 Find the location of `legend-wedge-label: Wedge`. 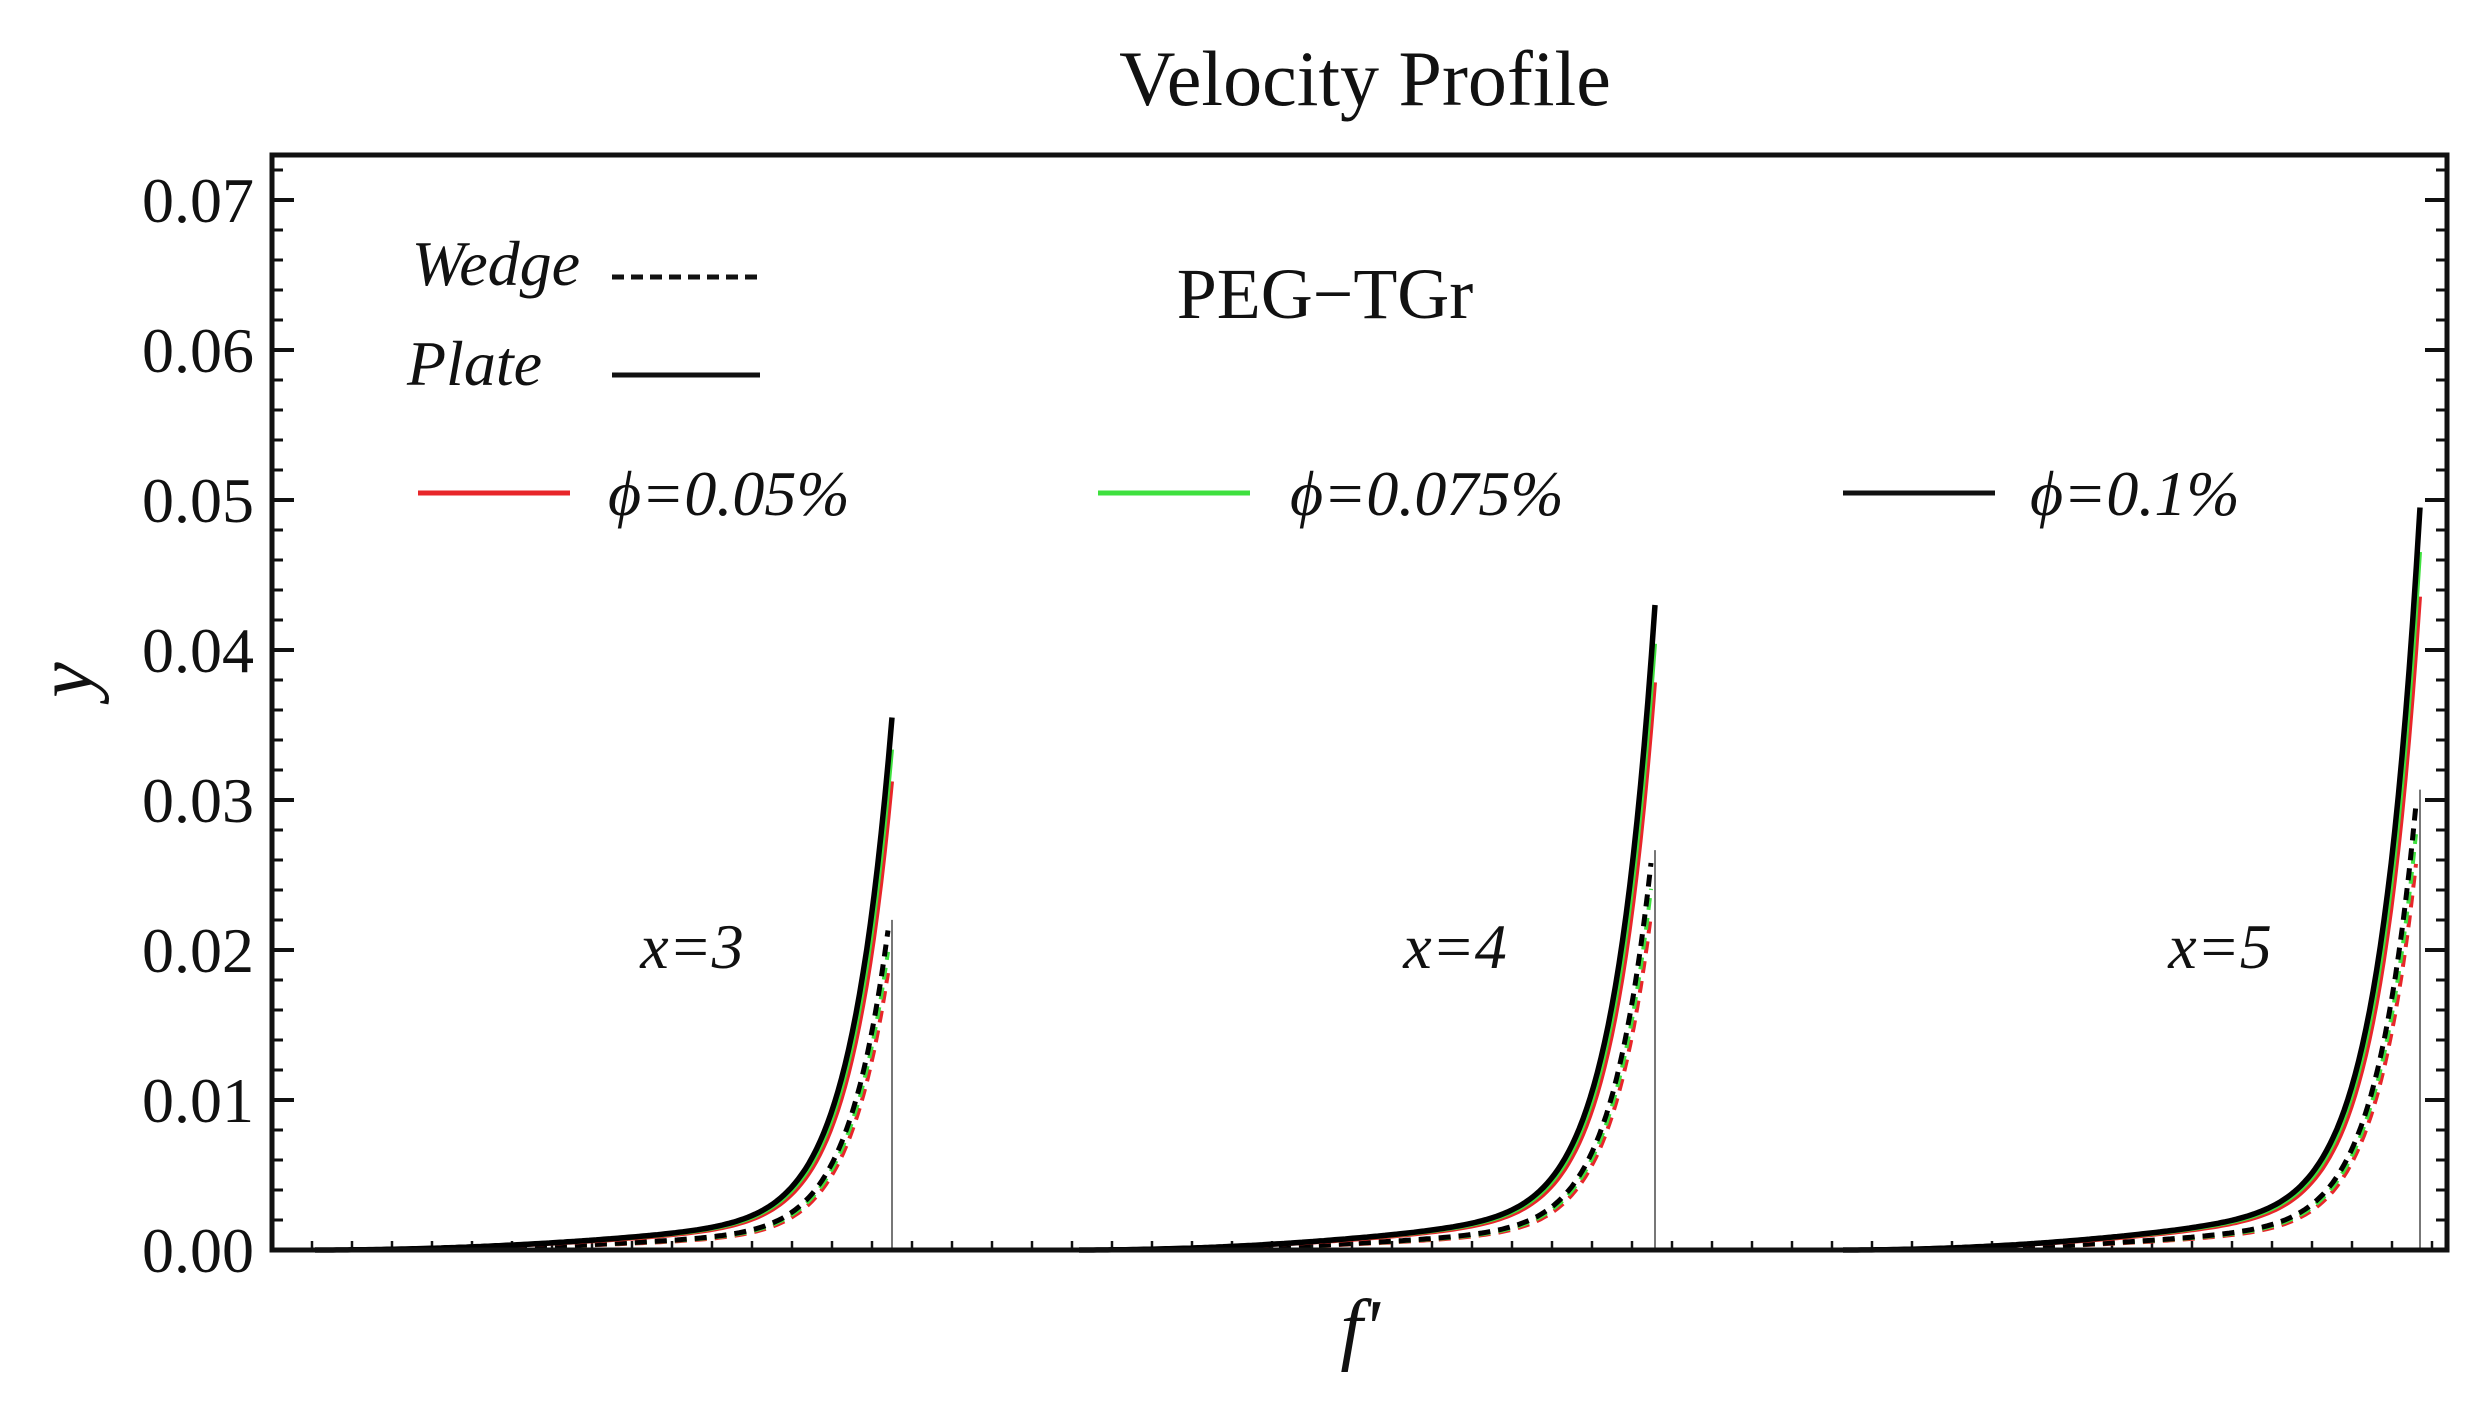

legend-wedge-label: Wedge is located at coordinates (496, 263).